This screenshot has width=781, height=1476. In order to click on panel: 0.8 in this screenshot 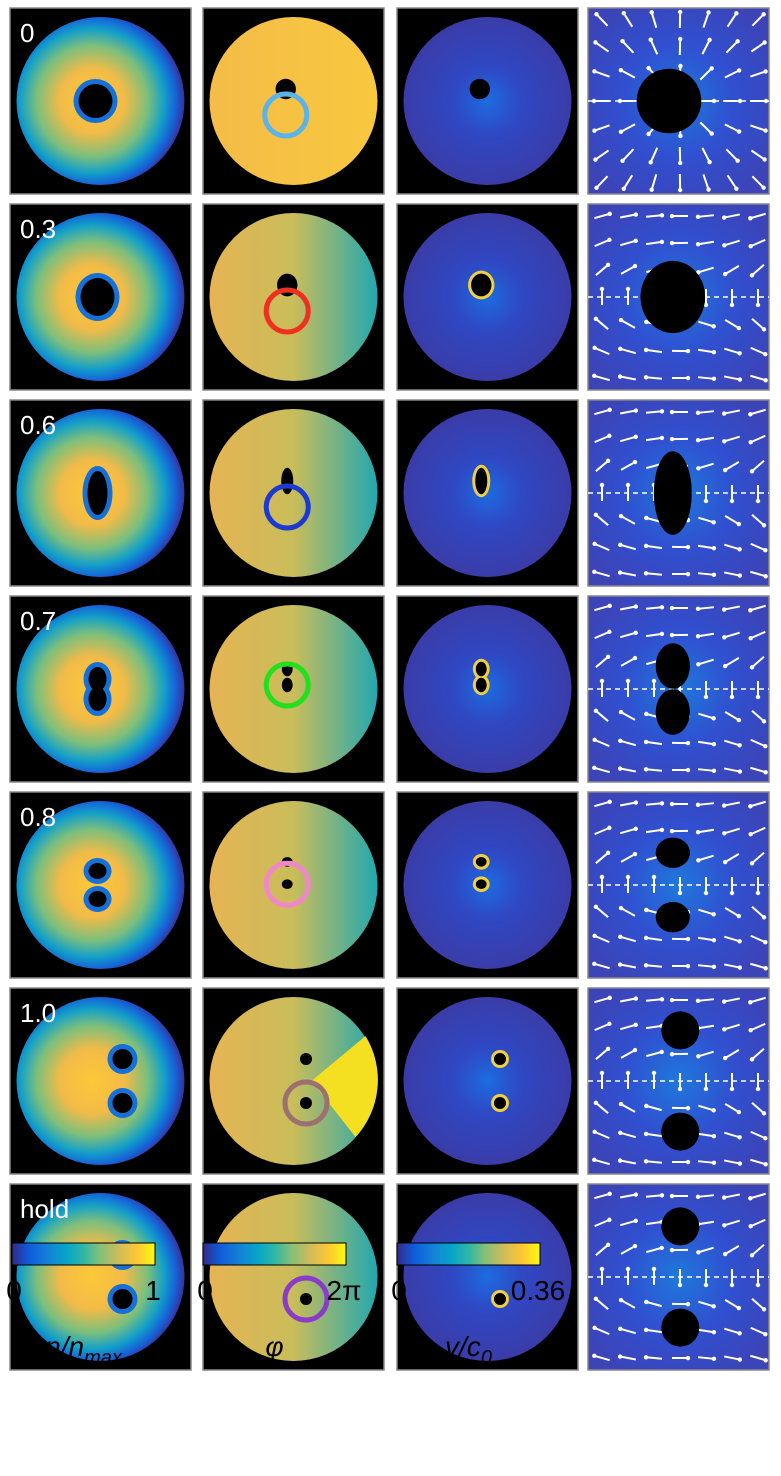, I will do `click(100, 885)`.